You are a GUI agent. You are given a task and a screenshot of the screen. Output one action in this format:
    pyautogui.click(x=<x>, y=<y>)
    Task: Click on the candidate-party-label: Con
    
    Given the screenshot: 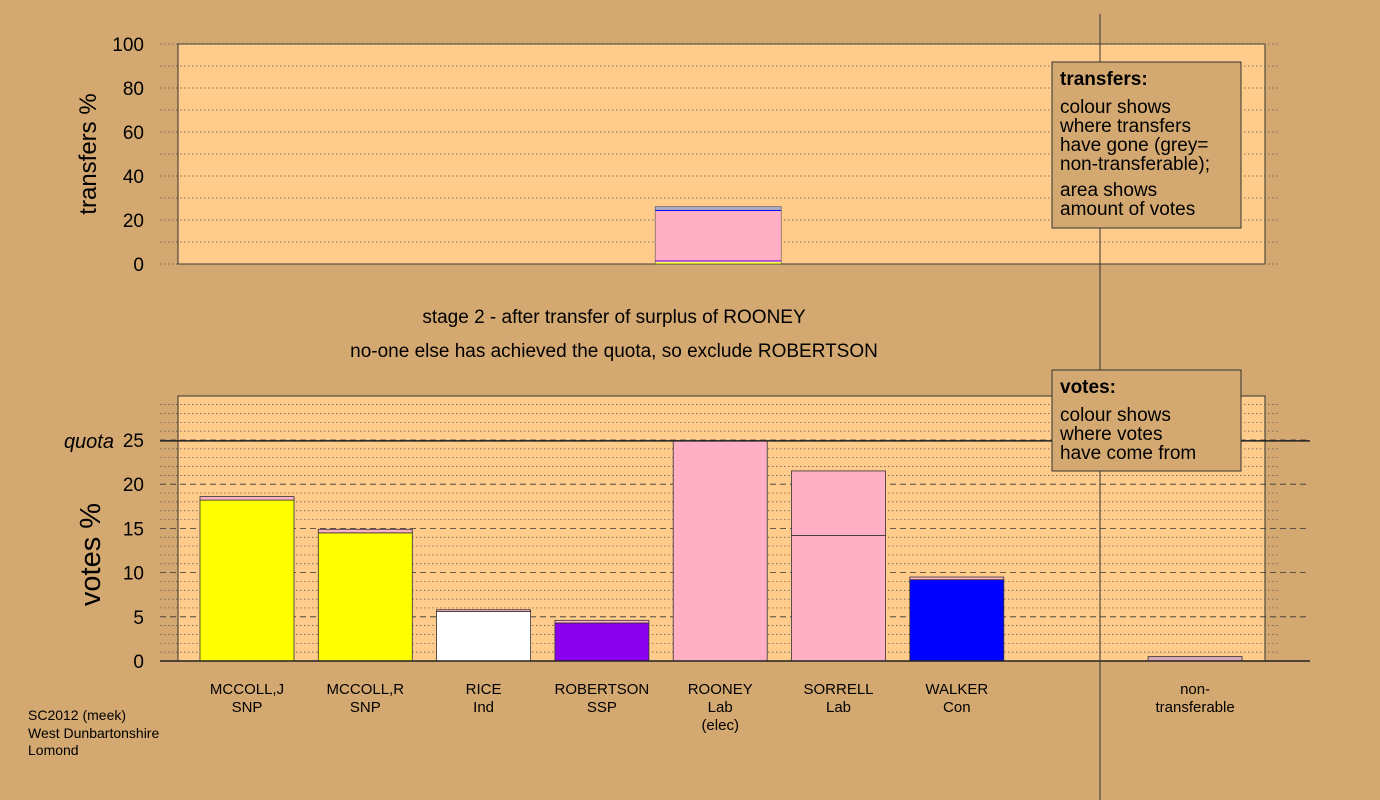 What is the action you would take?
    pyautogui.click(x=957, y=707)
    